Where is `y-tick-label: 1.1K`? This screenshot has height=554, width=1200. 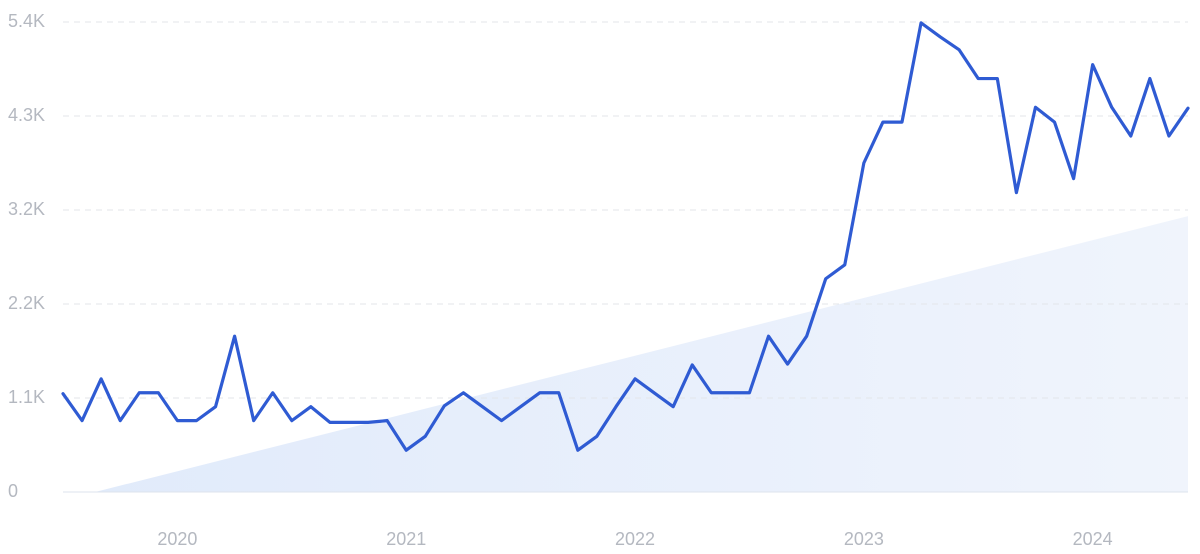 y-tick-label: 1.1K is located at coordinates (26, 397).